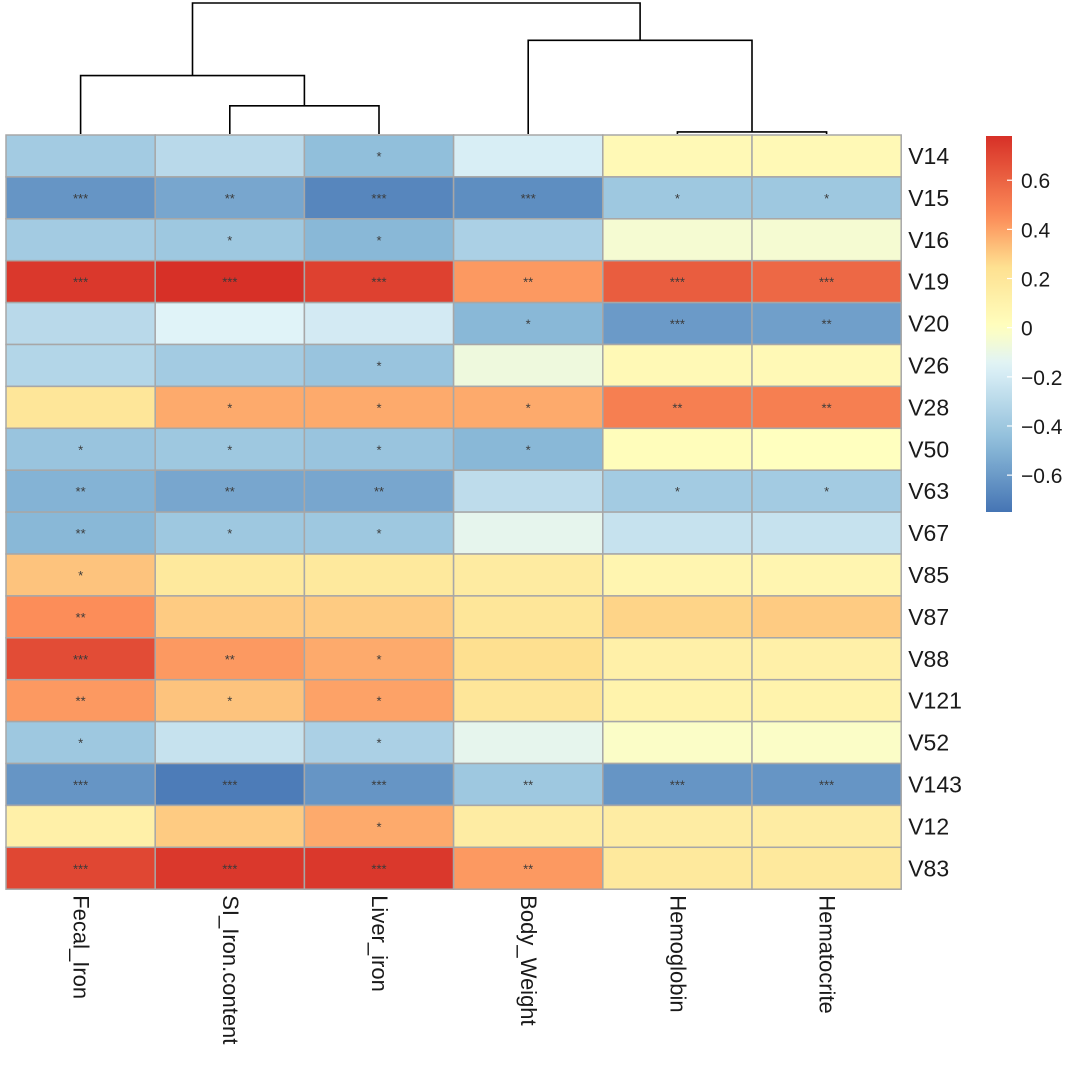 Image resolution: width=1080 pixels, height=1081 pixels. I want to click on heatmap-cell-V20-Hemoglobin, so click(677, 323).